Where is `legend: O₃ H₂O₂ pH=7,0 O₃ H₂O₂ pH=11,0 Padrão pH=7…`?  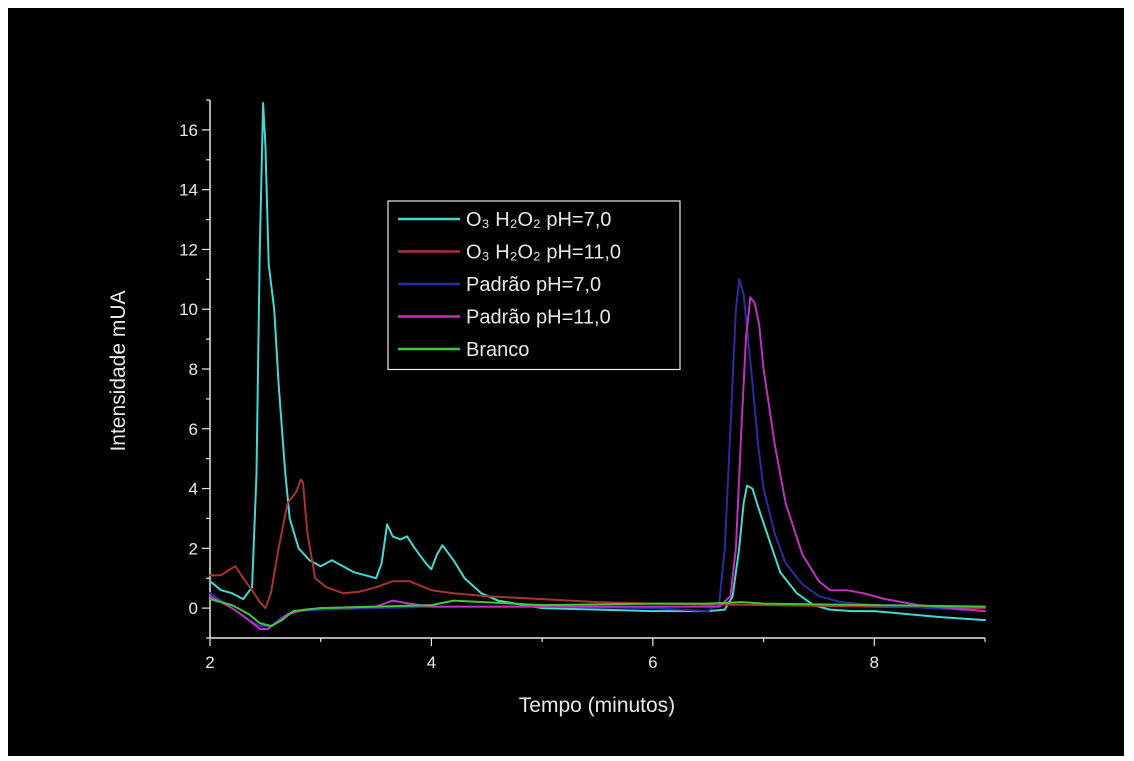 legend: O₃ H₂O₂ pH=7,0 O₃ H₂O₂ pH=11,0 Padrão pH=7… is located at coordinates (534, 285).